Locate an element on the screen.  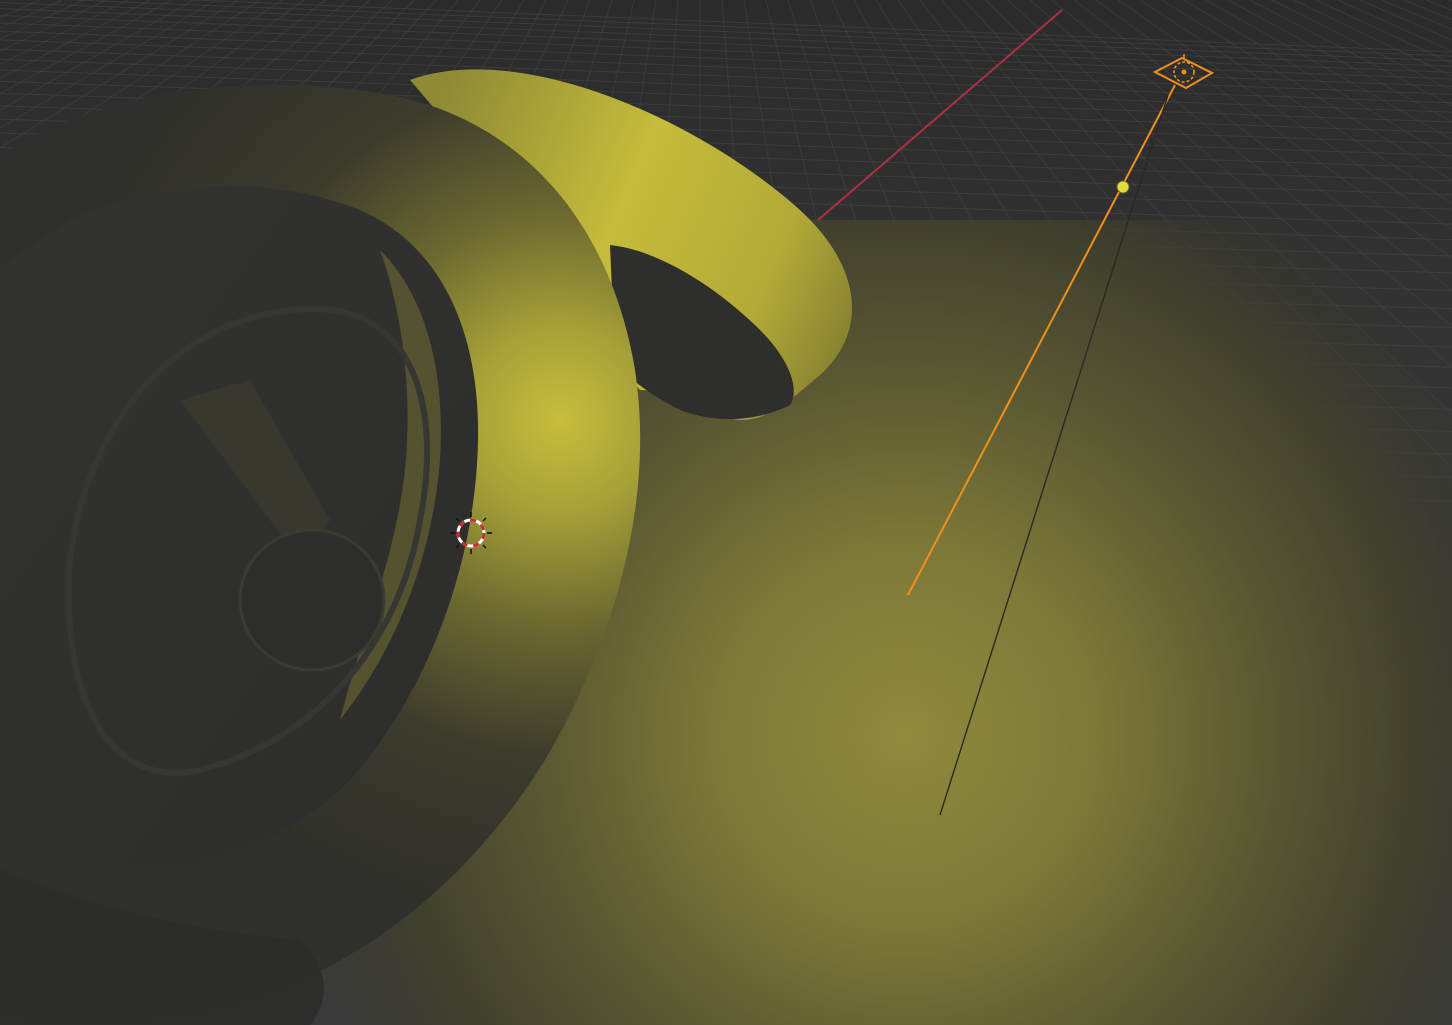
torus-inner-hub is located at coordinates (312, 600).